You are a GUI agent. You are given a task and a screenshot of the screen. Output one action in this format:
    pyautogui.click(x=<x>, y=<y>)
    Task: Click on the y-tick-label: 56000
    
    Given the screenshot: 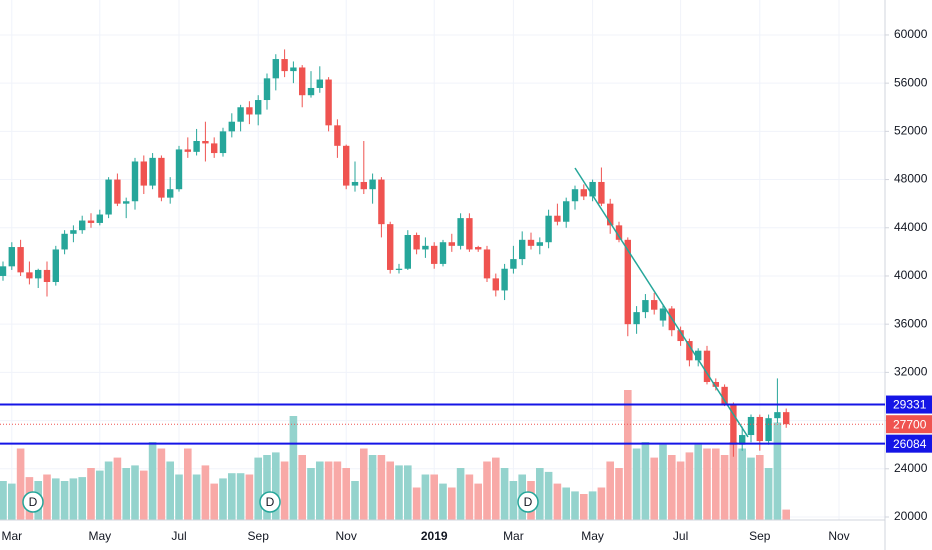 What is the action you would take?
    pyautogui.click(x=911, y=82)
    